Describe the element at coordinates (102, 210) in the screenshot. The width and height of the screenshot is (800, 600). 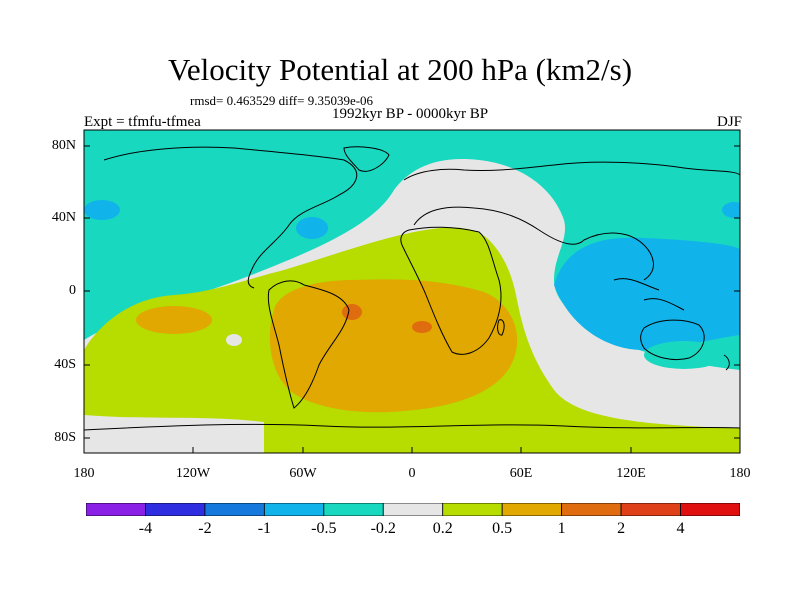
I see `north-pacific-low-west` at that location.